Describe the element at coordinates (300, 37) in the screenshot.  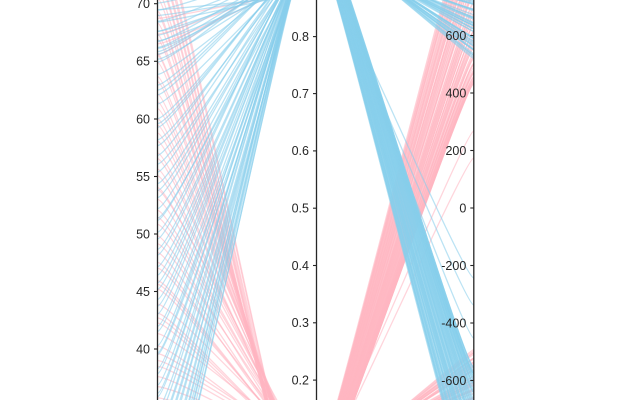
I see `svg-text: 0.8` at that location.